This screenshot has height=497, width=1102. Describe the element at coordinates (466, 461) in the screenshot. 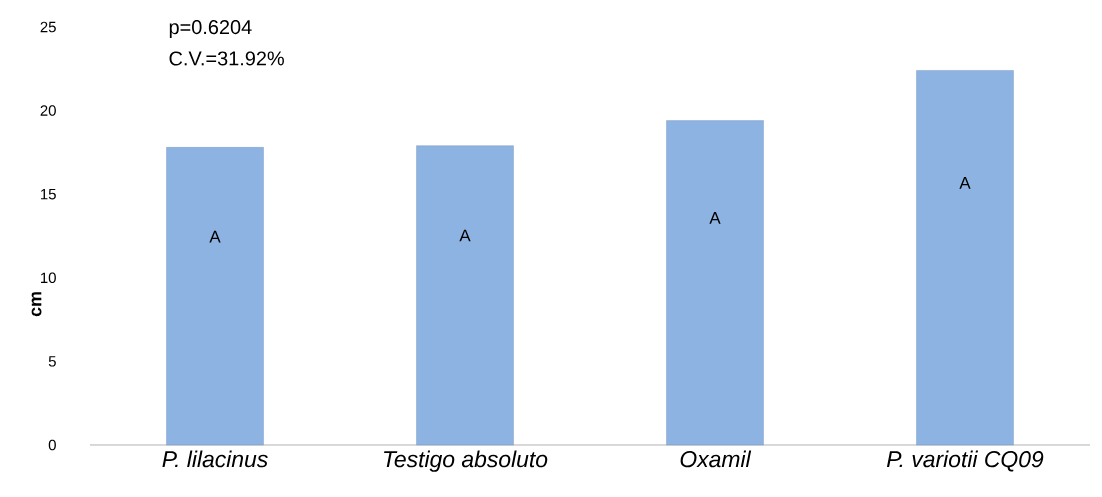

I see `x-tick-label: Testigo absoluto` at that location.